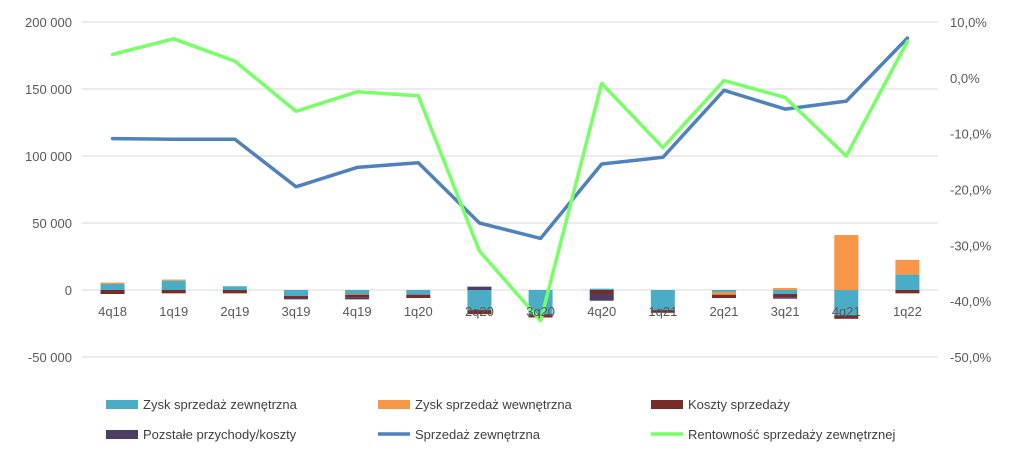 This screenshot has width=1018, height=458. Describe the element at coordinates (846, 311) in the screenshot. I see `x-axis-tick-label: 4q21` at that location.